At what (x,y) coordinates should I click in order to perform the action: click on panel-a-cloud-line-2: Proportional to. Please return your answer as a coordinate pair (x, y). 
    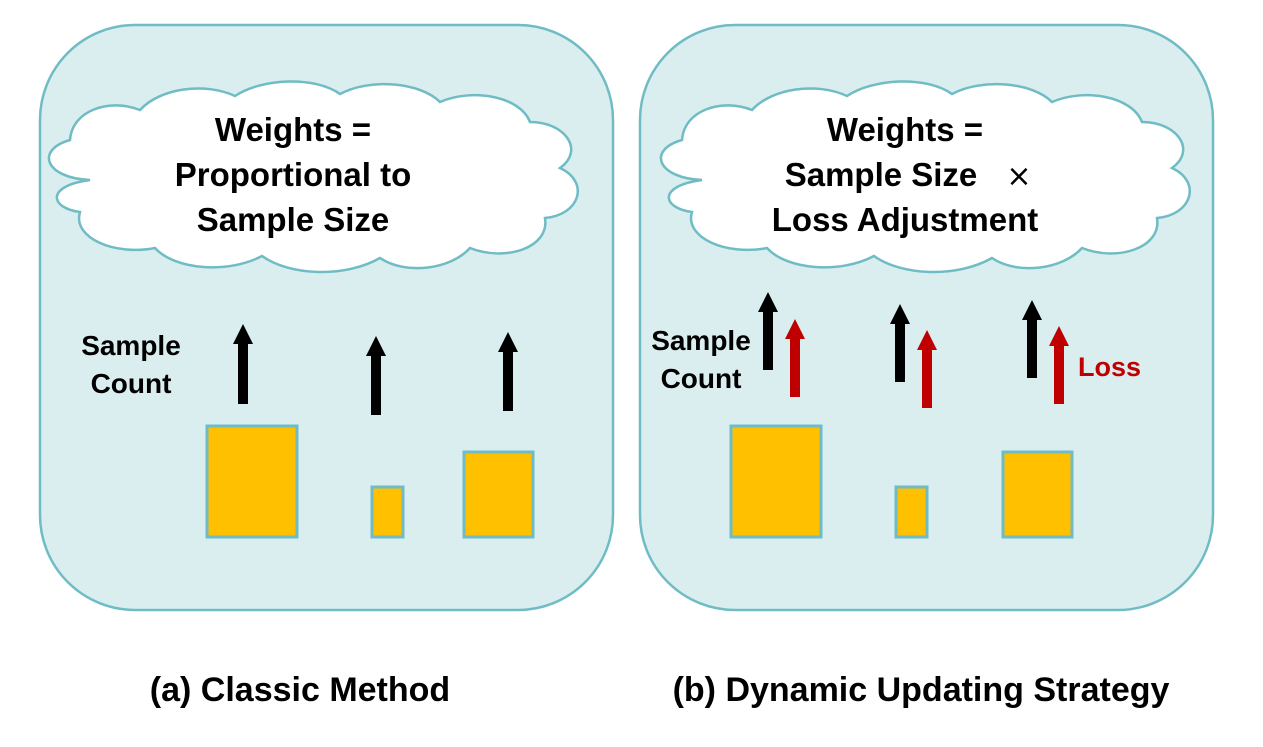
    Looking at the image, I should click on (293, 174).